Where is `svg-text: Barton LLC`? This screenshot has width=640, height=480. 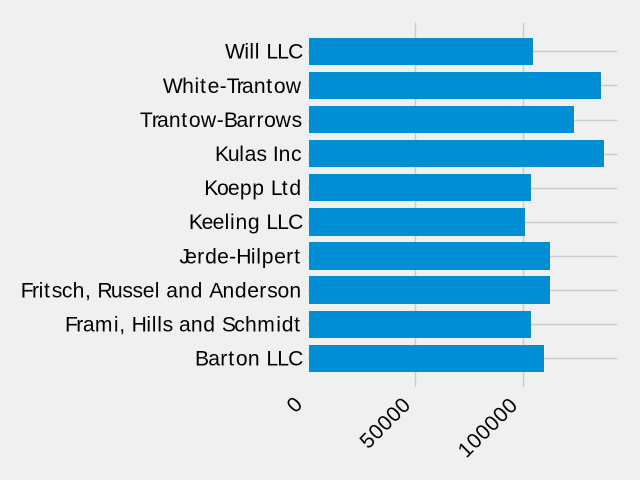
svg-text: Barton LLC is located at coordinates (249, 359).